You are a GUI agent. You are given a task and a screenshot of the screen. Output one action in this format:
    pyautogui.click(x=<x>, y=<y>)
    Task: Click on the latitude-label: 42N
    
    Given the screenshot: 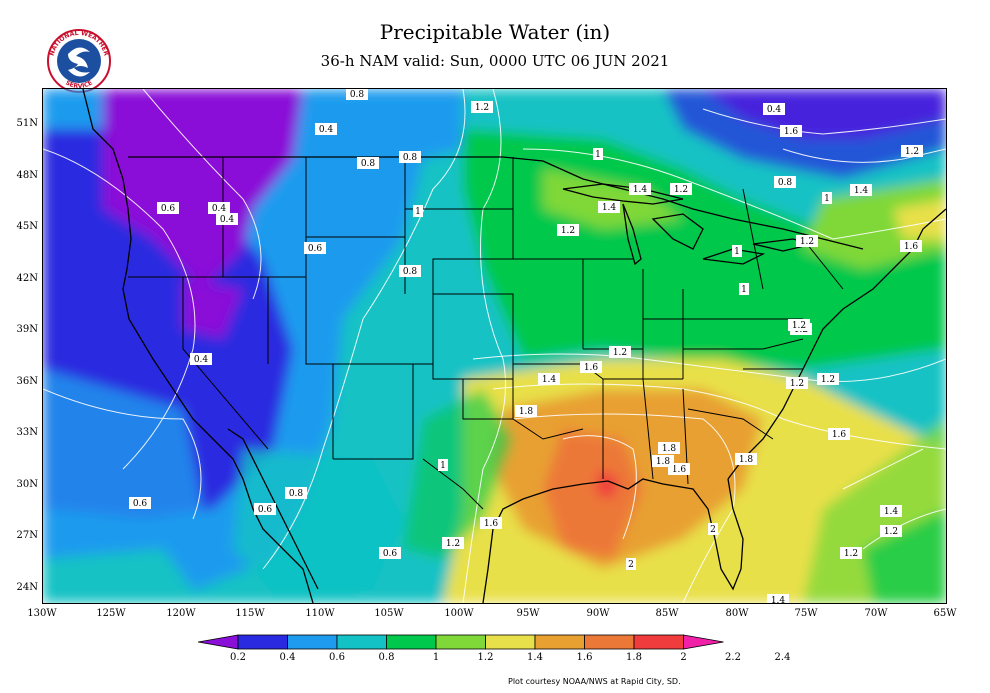 What is the action you would take?
    pyautogui.click(x=27, y=278)
    